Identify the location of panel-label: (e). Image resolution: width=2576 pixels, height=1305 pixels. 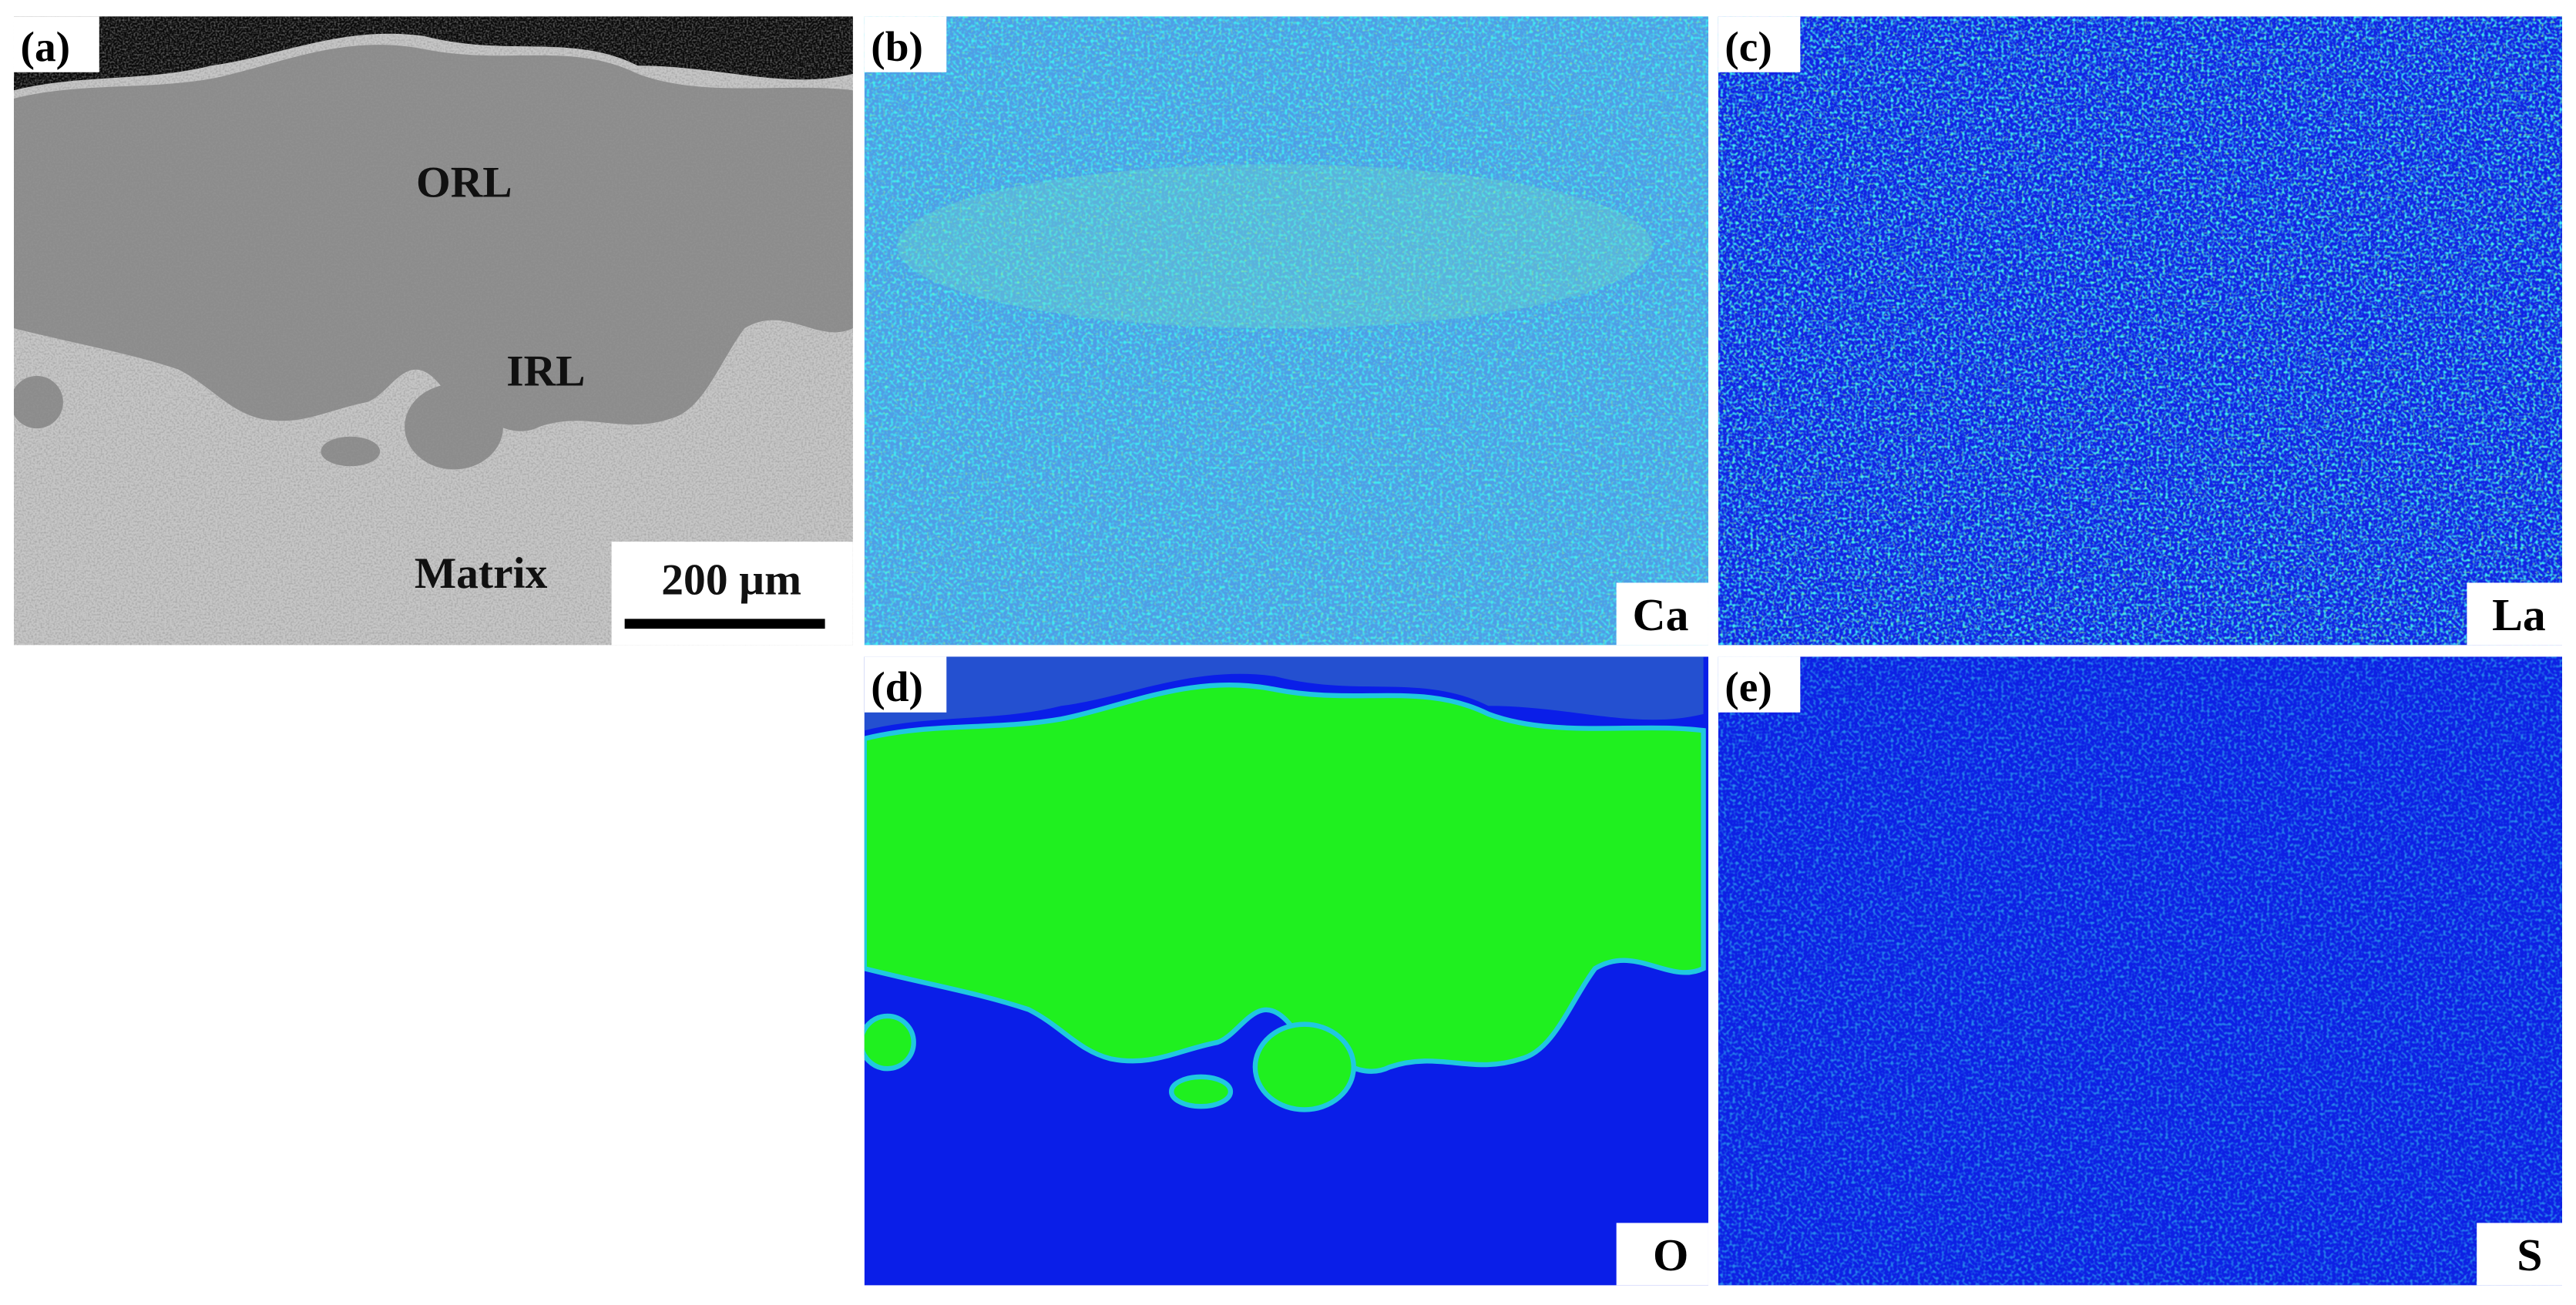
(1748, 686).